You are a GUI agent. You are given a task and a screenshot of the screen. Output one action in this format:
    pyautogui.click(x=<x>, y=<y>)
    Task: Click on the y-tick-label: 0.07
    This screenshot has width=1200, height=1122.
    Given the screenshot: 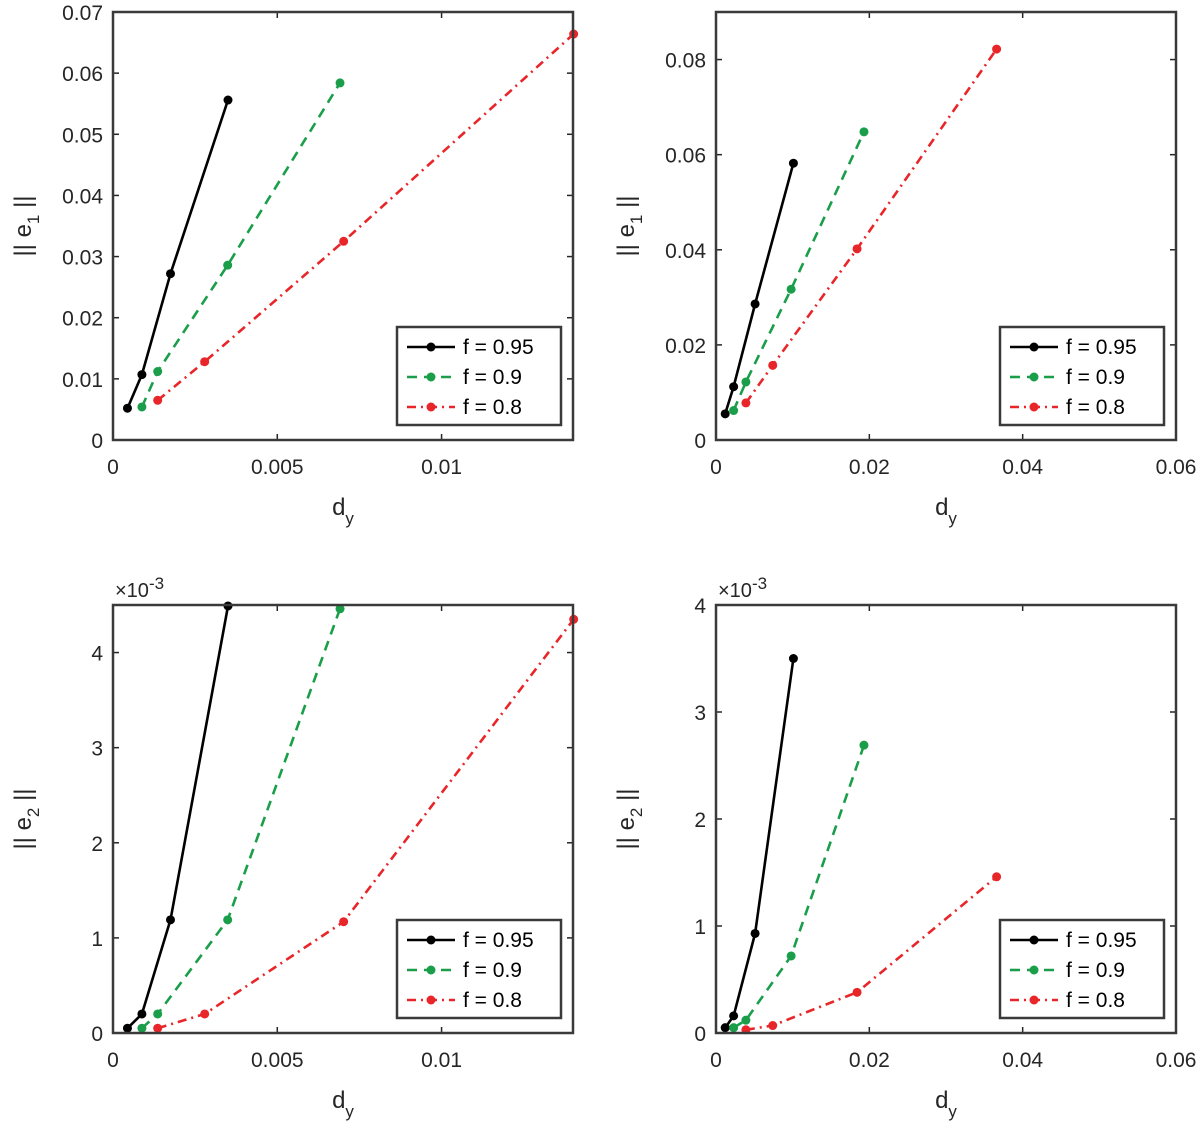 What is the action you would take?
    pyautogui.click(x=82, y=13)
    